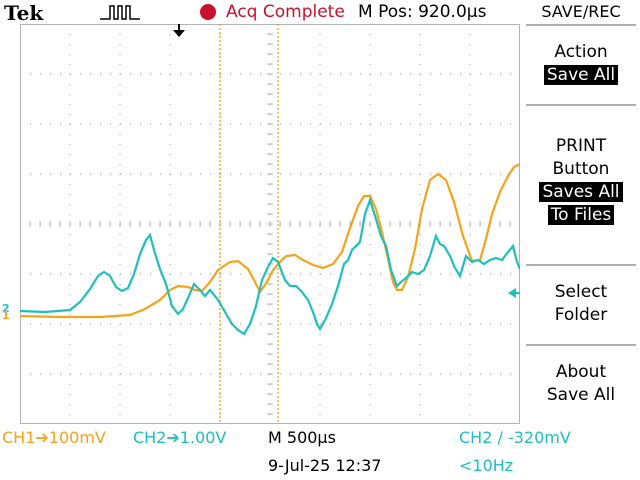  I want to click on horizontal-position-readout: M Pos: 920.0µs, so click(422, 12).